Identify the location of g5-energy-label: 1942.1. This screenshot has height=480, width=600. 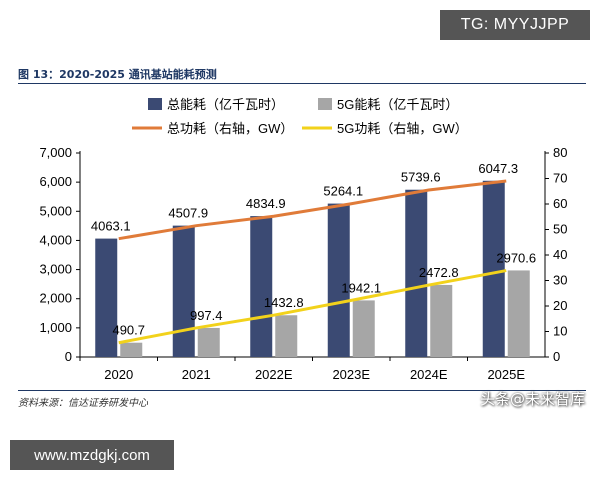
(361, 287).